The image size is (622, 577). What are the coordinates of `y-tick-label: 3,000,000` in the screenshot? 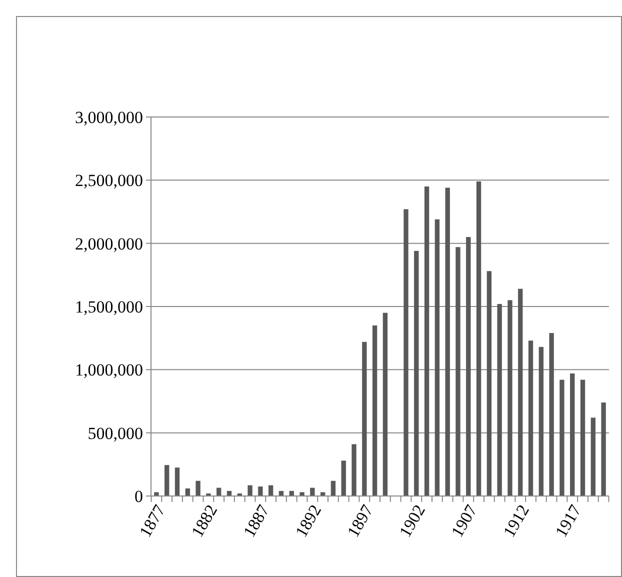 It's located at (109, 117).